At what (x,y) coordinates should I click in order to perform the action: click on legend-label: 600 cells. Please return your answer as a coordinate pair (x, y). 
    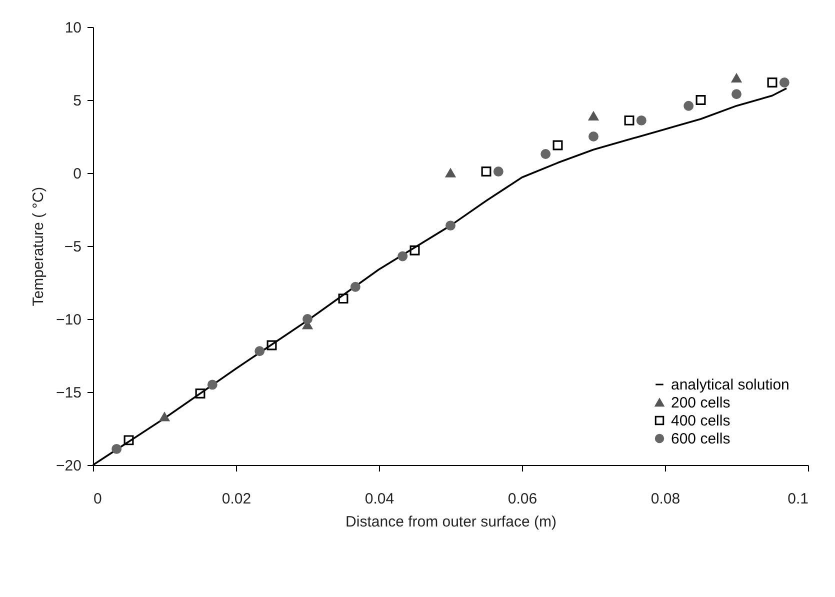
    Looking at the image, I should click on (700, 439).